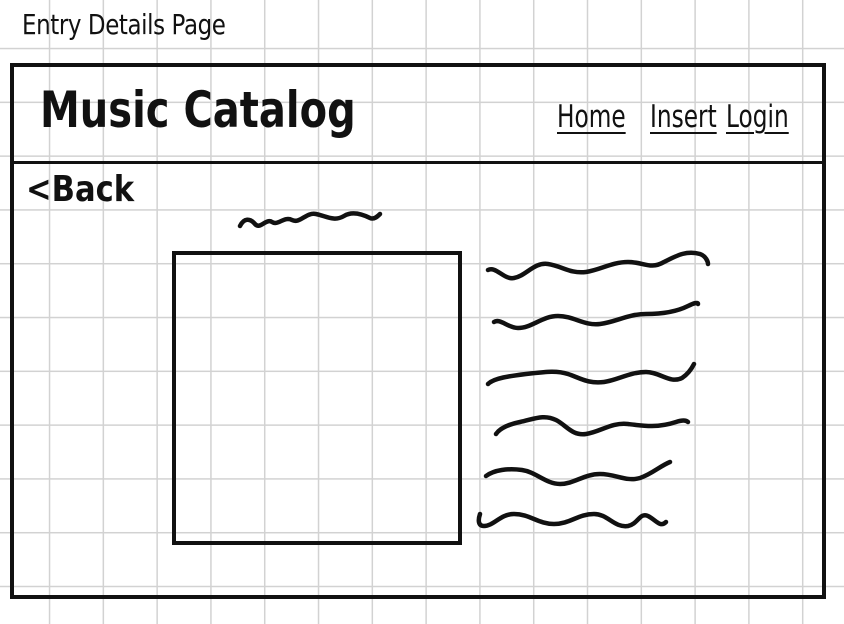 This screenshot has width=844, height=624. I want to click on nav-login-link: Login, so click(757, 117).